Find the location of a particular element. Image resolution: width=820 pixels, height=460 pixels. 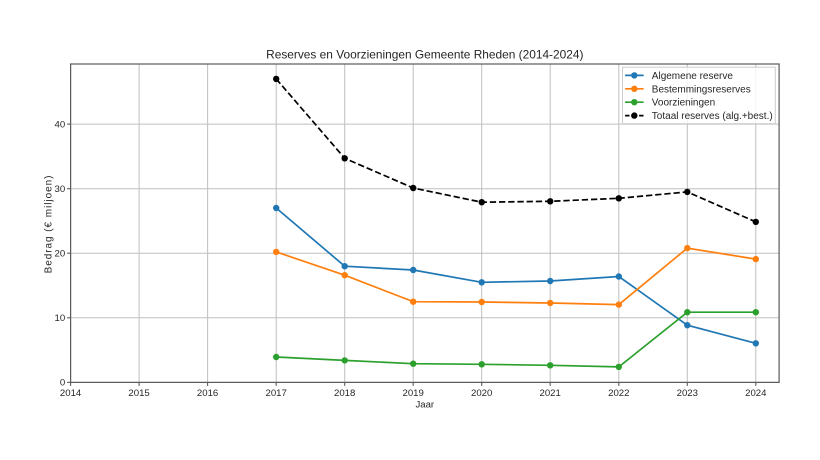

svg-text: 2024 is located at coordinates (756, 393).